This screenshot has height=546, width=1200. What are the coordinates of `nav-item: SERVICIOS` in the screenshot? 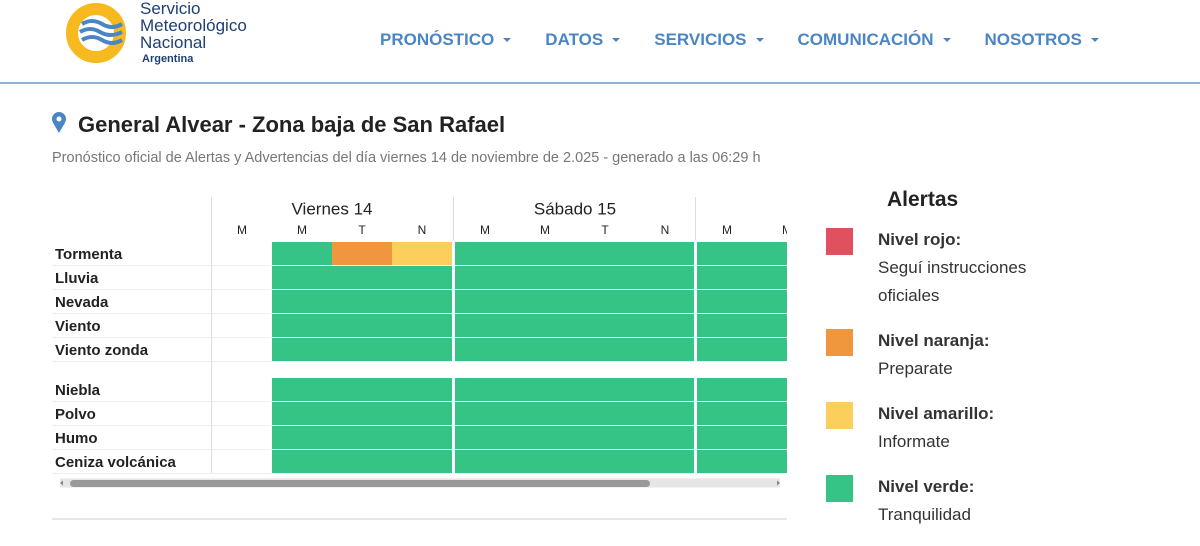 It's located at (709, 40).